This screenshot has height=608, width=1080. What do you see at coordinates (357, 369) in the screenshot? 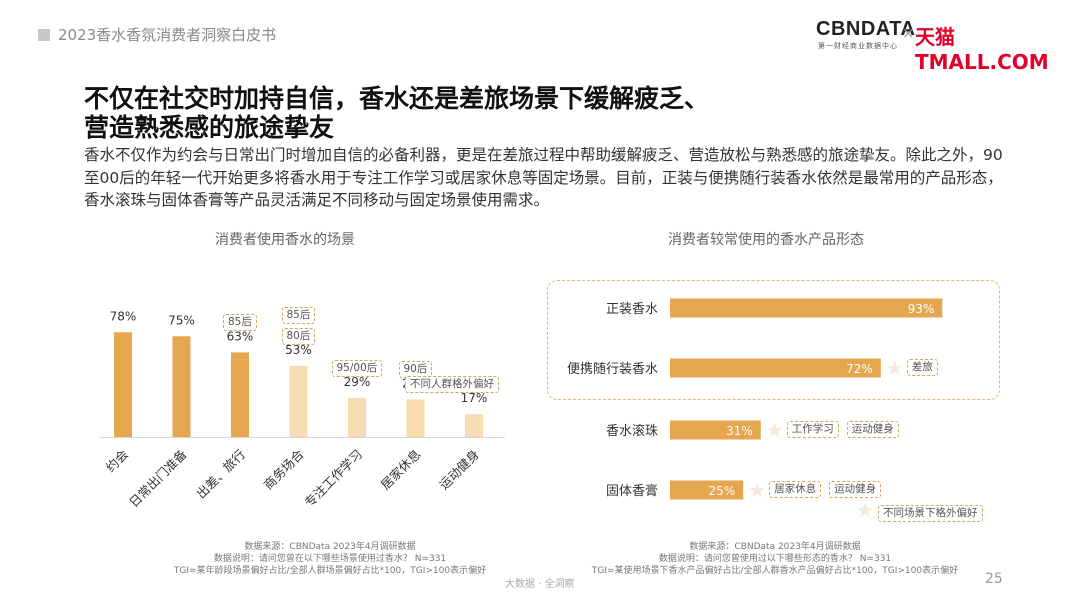
I see `bar-annotation-tag: 95/00后` at bounding box center [357, 369].